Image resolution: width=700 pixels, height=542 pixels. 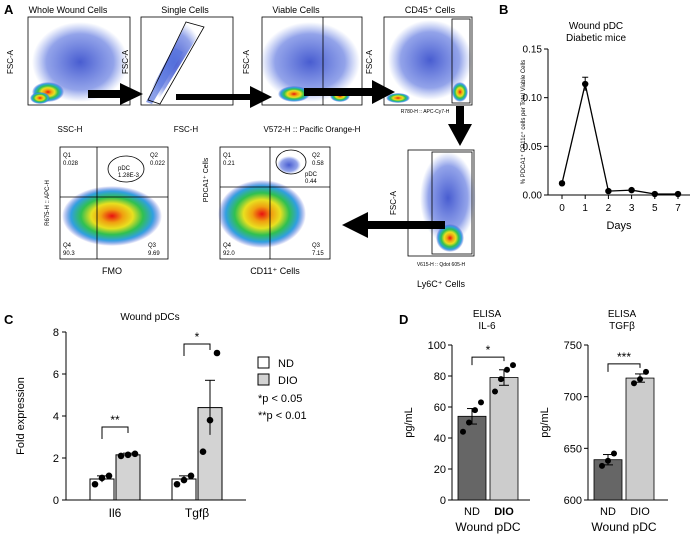 What do you see at coordinates (177, 69) in the screenshot?
I see `flow-plot-single-cells: Single Cells FSC-A FSC-H` at bounding box center [177, 69].